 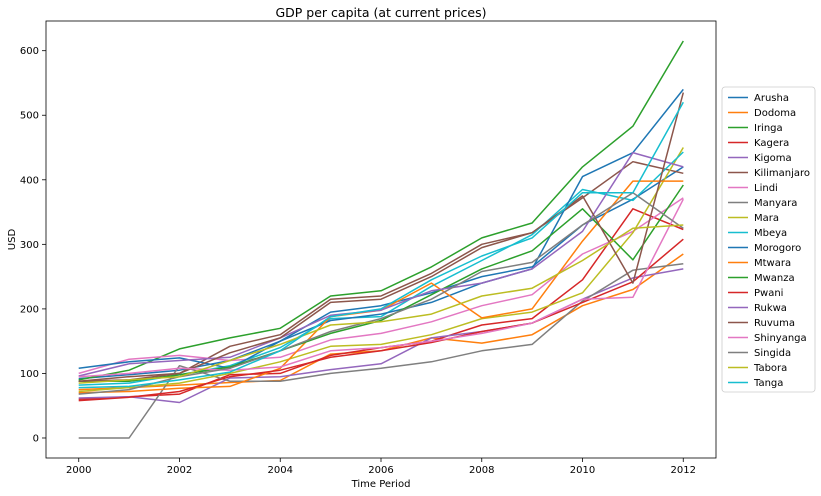 What do you see at coordinates (381, 484) in the screenshot?
I see `x-axis-label: Time Period` at bounding box center [381, 484].